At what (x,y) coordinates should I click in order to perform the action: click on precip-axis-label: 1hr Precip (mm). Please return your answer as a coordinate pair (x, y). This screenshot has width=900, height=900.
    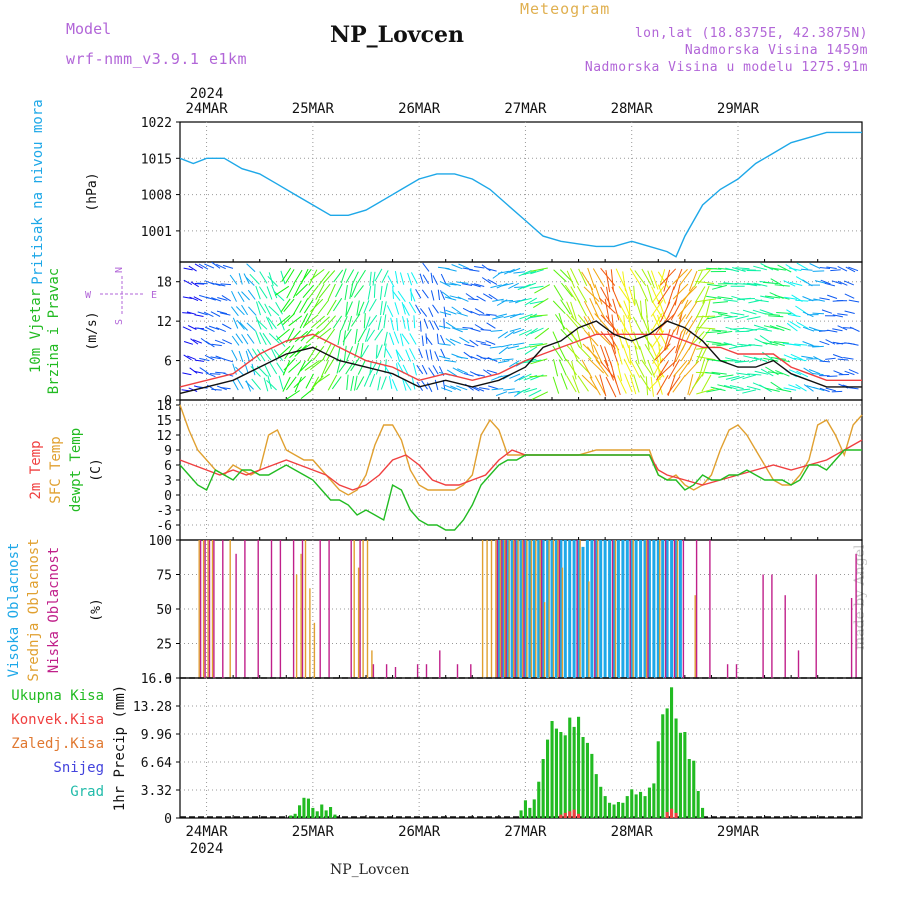
    Looking at the image, I should click on (120, 748).